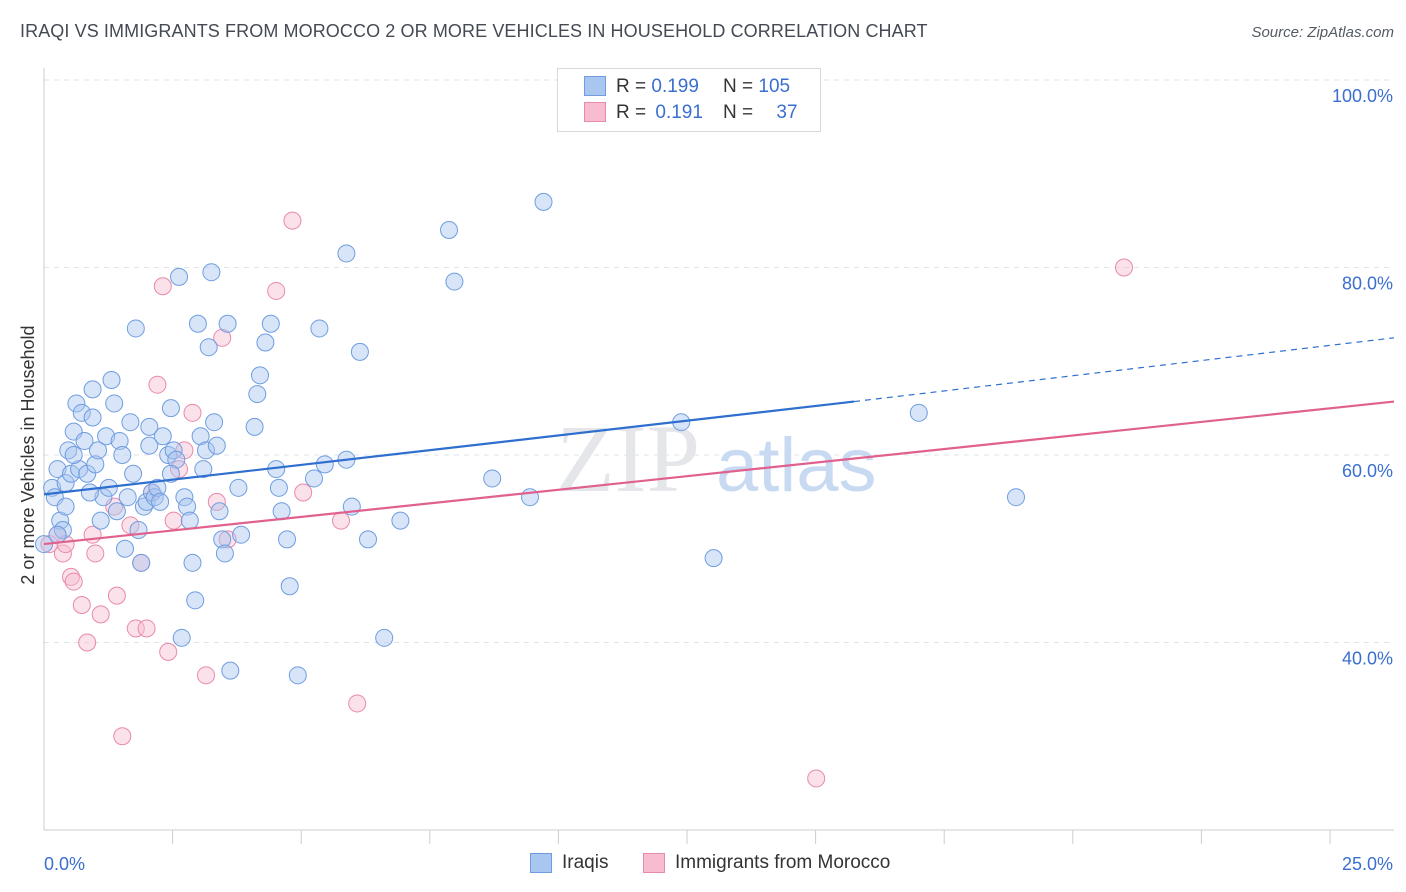 This screenshot has width=1406, height=892. Describe the element at coordinates (595, 112) in the screenshot. I see `legend-swatch-morocco` at that location.